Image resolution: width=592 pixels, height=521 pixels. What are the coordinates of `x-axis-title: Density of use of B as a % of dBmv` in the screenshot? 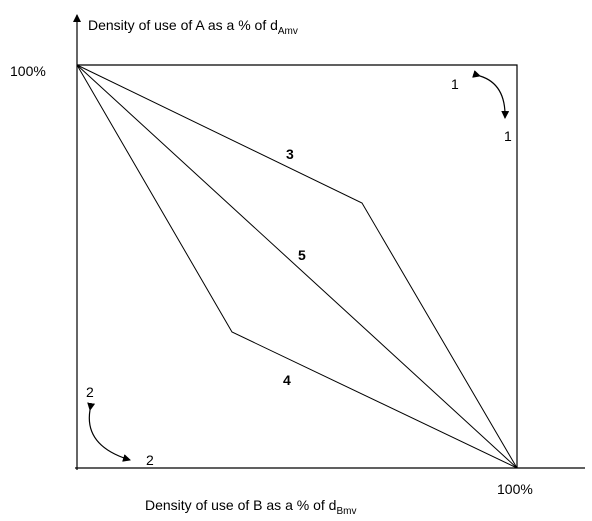 It's located at (250, 507).